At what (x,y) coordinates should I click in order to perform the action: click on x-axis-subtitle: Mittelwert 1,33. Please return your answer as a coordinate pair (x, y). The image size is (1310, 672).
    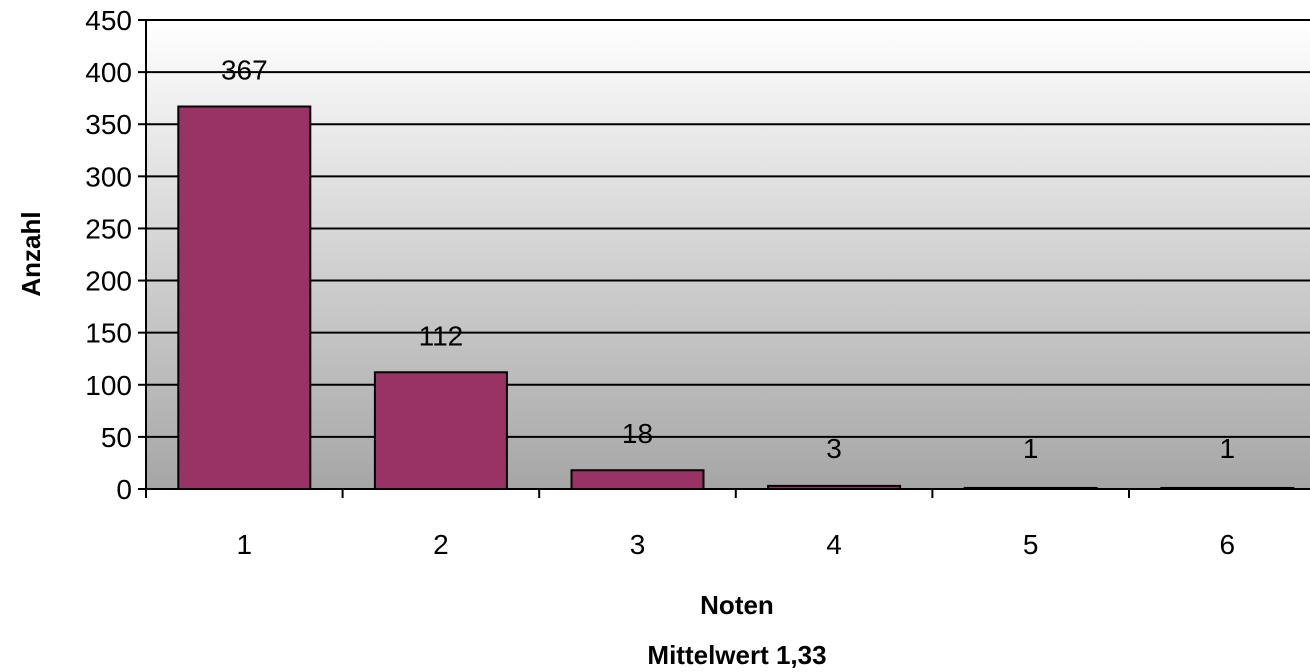
    Looking at the image, I should click on (736, 655).